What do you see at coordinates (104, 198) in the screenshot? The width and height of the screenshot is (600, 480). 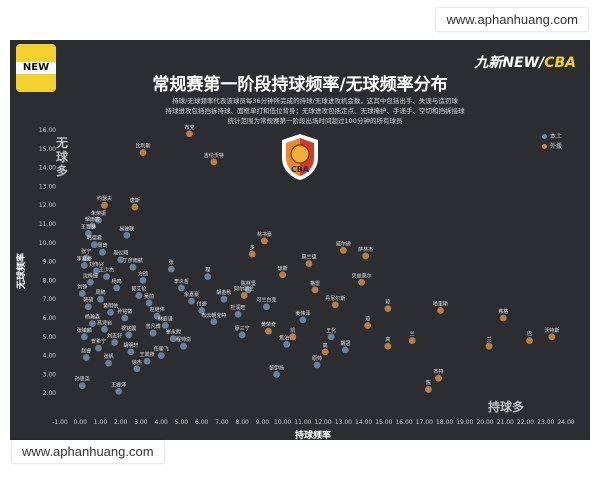 I see `data-label: 约瑟夫` at bounding box center [104, 198].